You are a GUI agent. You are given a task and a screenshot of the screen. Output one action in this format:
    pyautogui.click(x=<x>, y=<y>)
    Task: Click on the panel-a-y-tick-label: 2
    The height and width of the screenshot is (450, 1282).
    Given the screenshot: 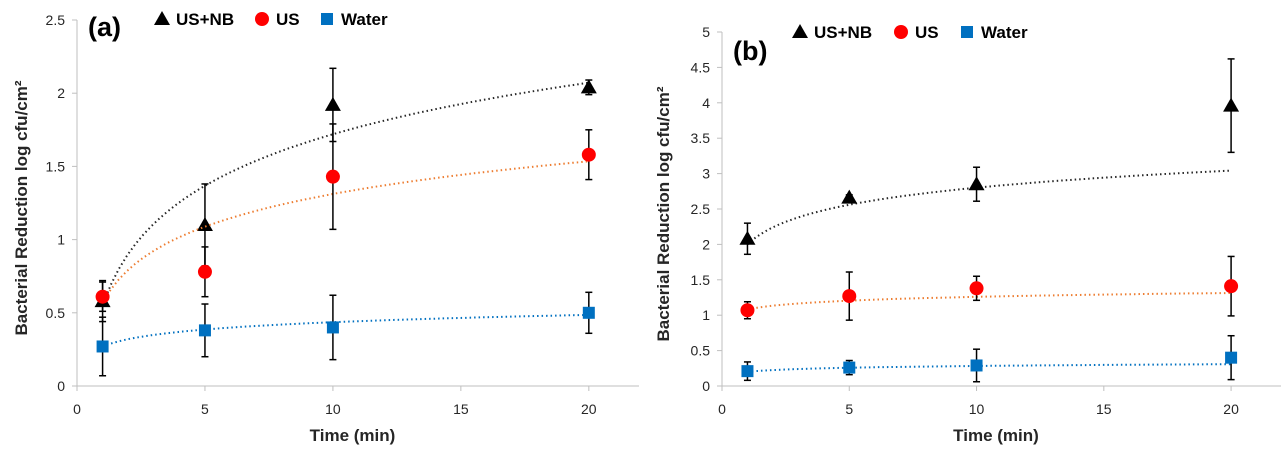 What is the action you would take?
    pyautogui.click(x=61, y=93)
    